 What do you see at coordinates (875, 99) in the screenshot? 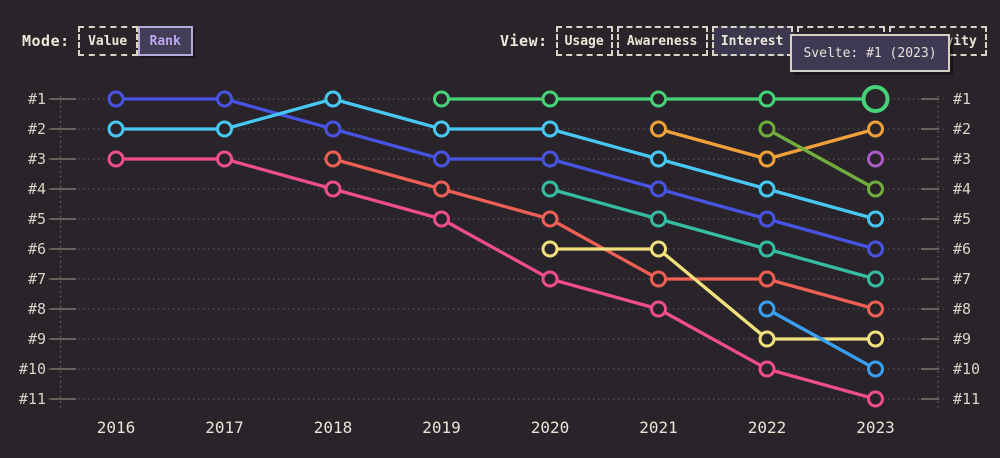
I see `point-Svelte-2023` at bounding box center [875, 99].